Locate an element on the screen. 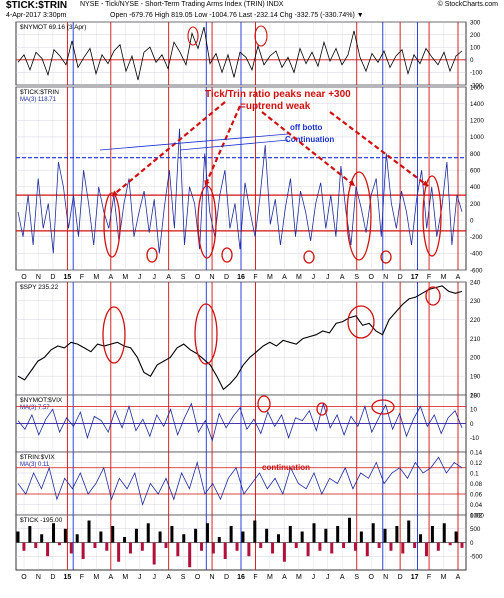 This screenshot has width=504, height=598. annotation-note-line2: =uptrend weak is located at coordinates (275, 106).